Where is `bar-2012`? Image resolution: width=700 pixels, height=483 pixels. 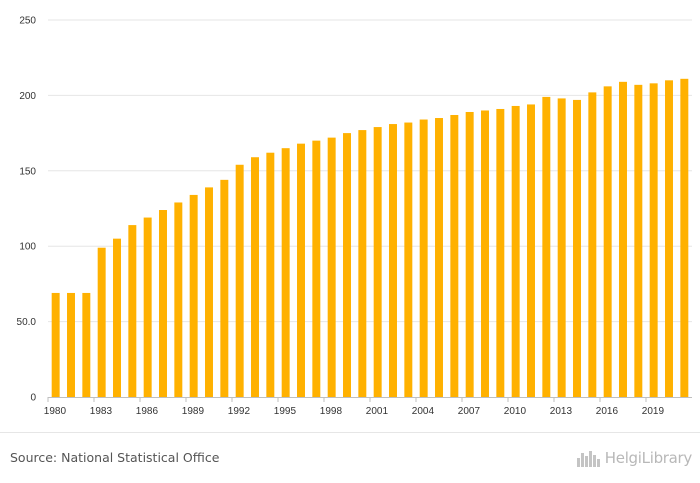 bar-2012 is located at coordinates (546, 247).